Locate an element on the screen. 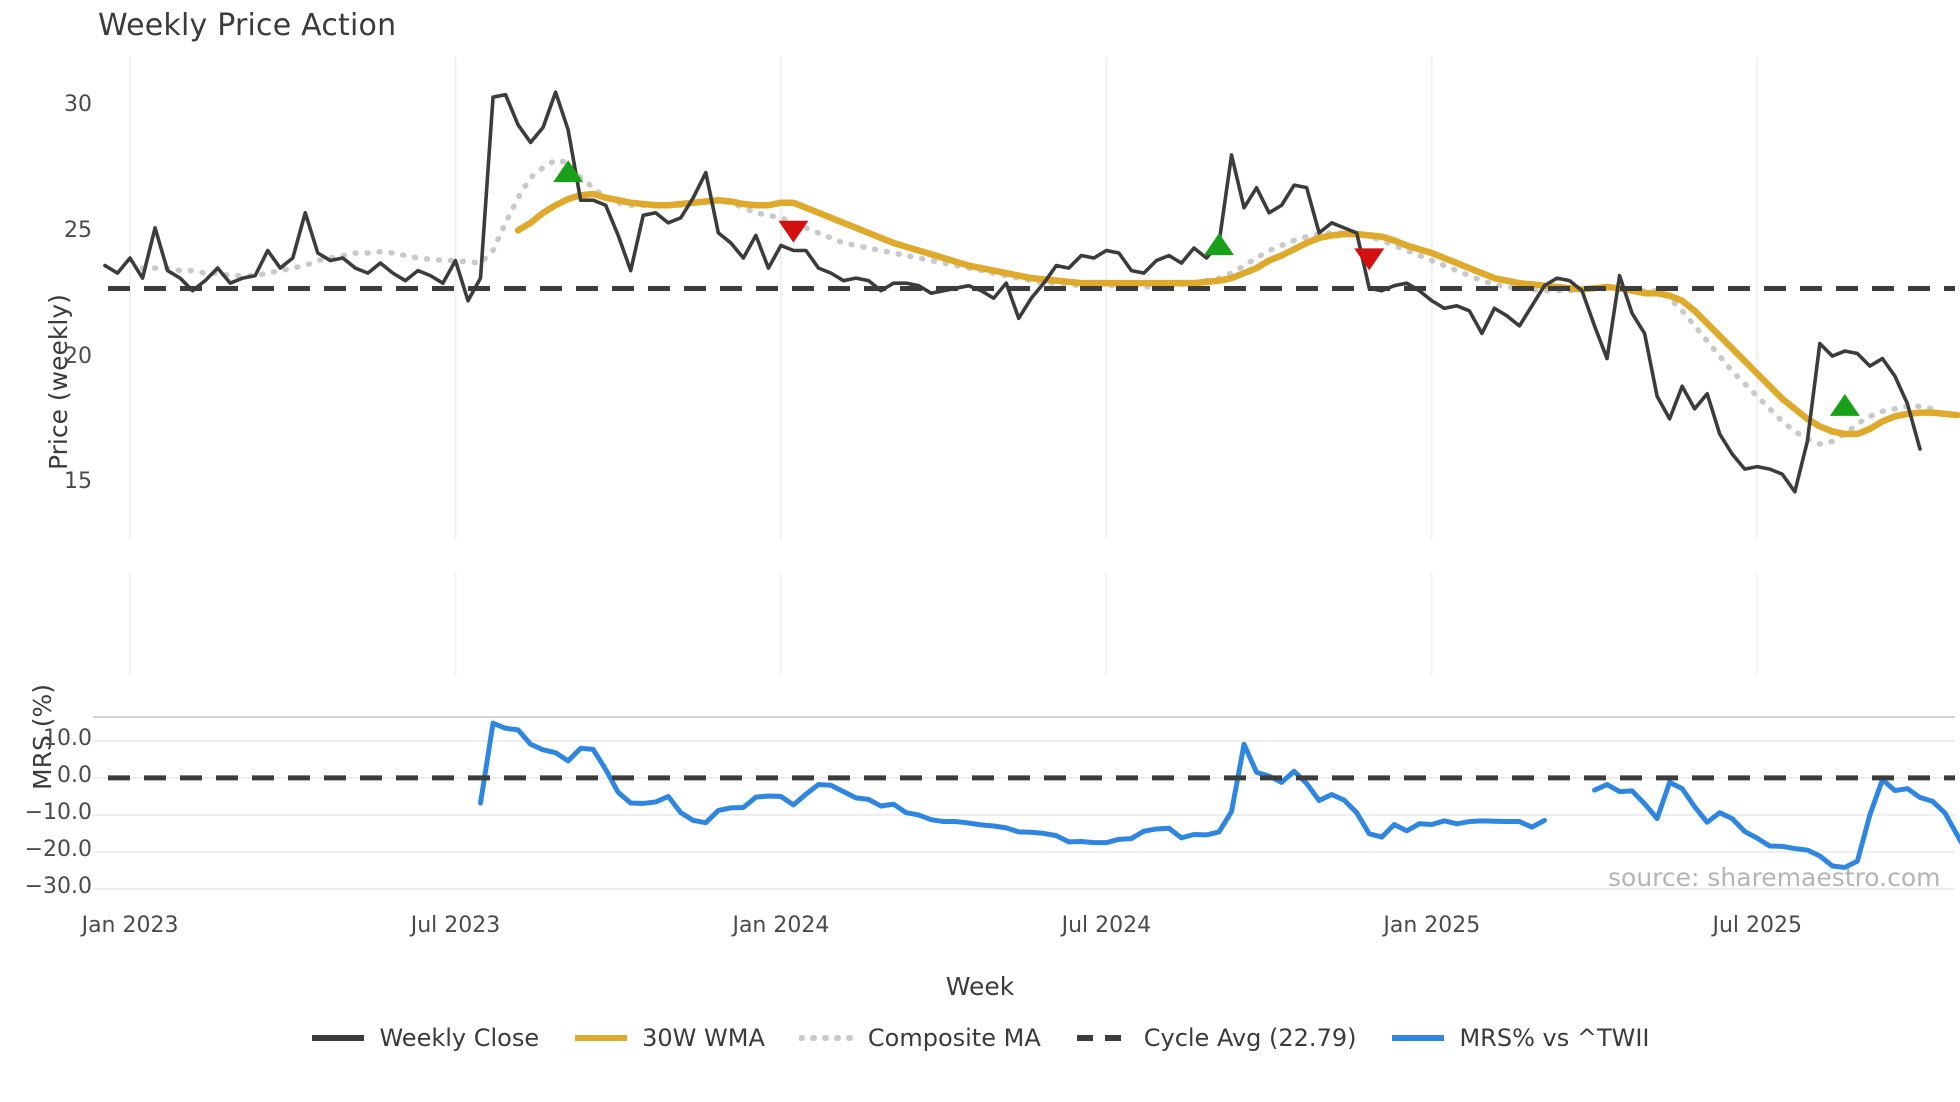 The image size is (1960, 1102). legend-label: MRS% vs ^TWII is located at coordinates (1554, 1038).